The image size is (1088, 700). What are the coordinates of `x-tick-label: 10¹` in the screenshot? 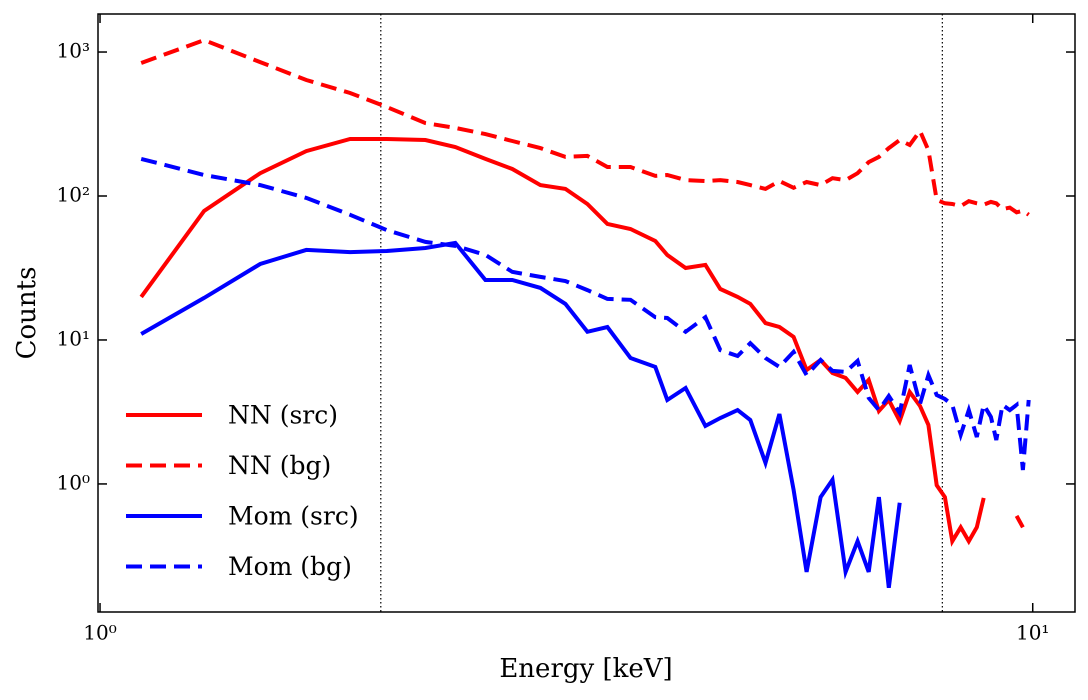 It's located at (1032, 633).